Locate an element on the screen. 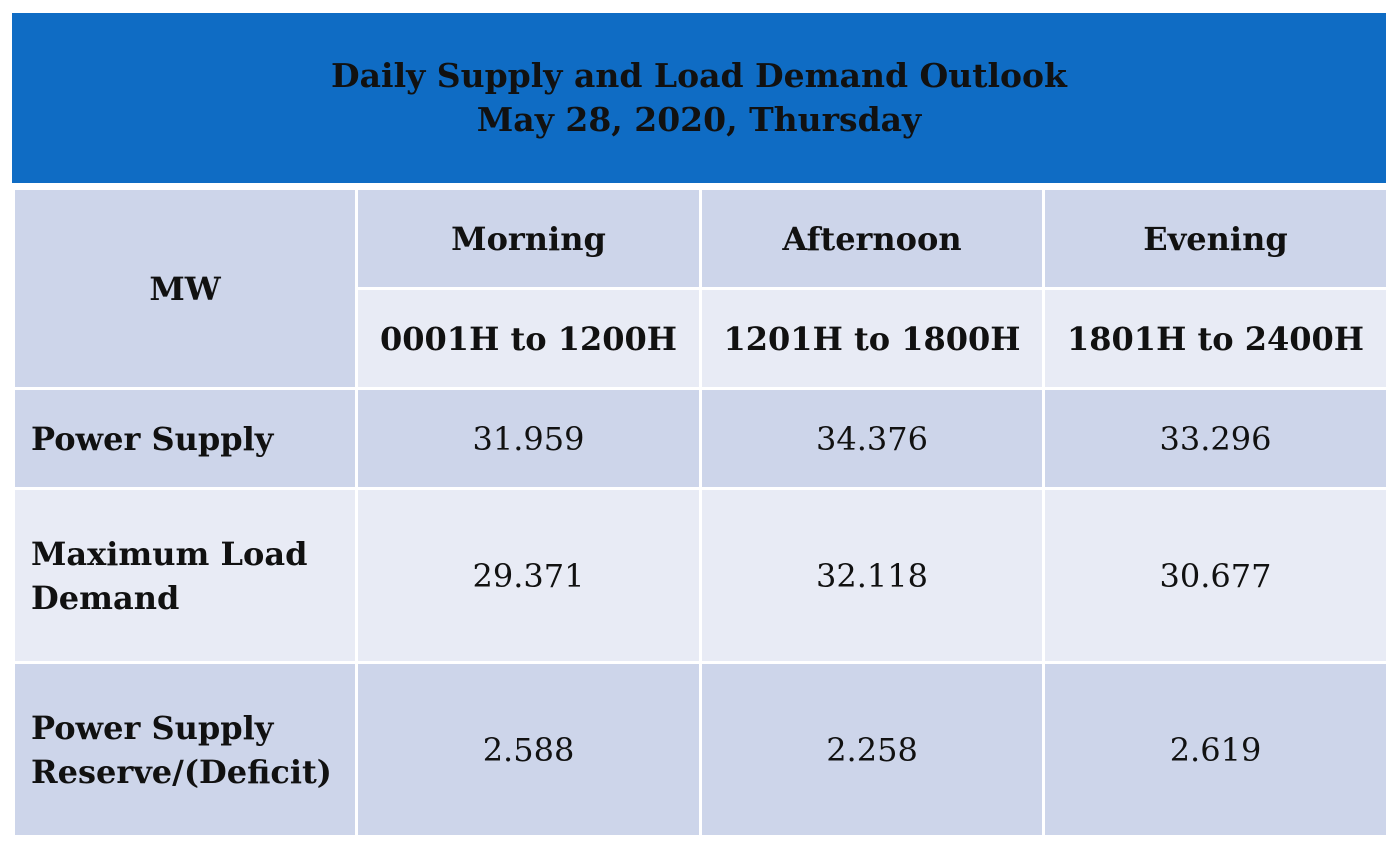 This screenshot has width=1399, height=850. period-header-morning: Morning is located at coordinates (528, 238).